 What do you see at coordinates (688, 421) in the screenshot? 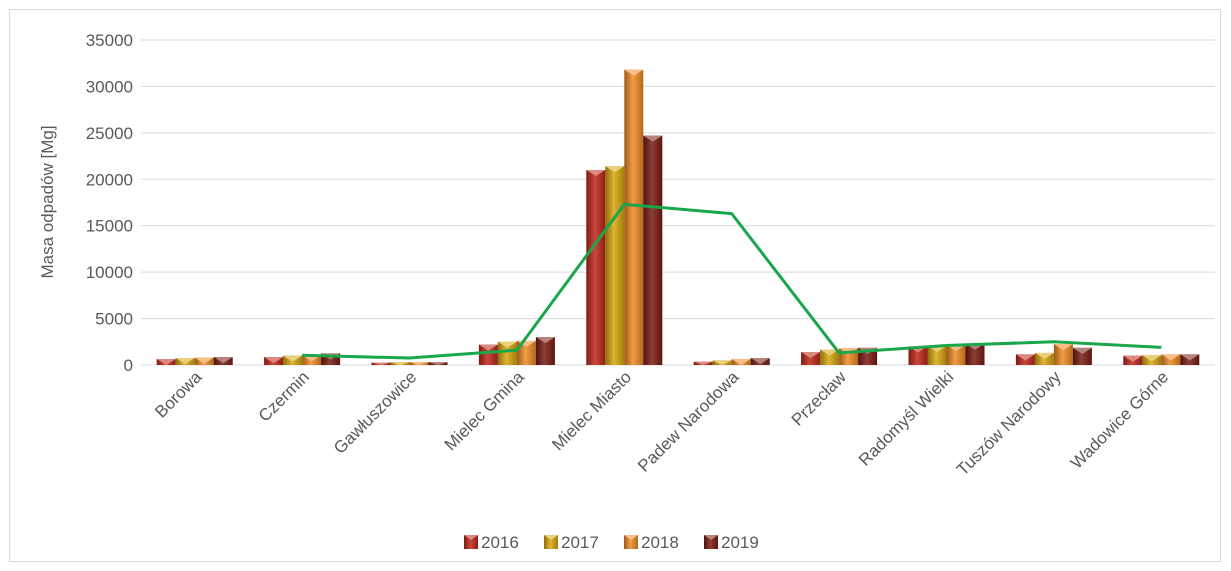
I see `x-tick-label: Padew Narodowa` at bounding box center [688, 421].